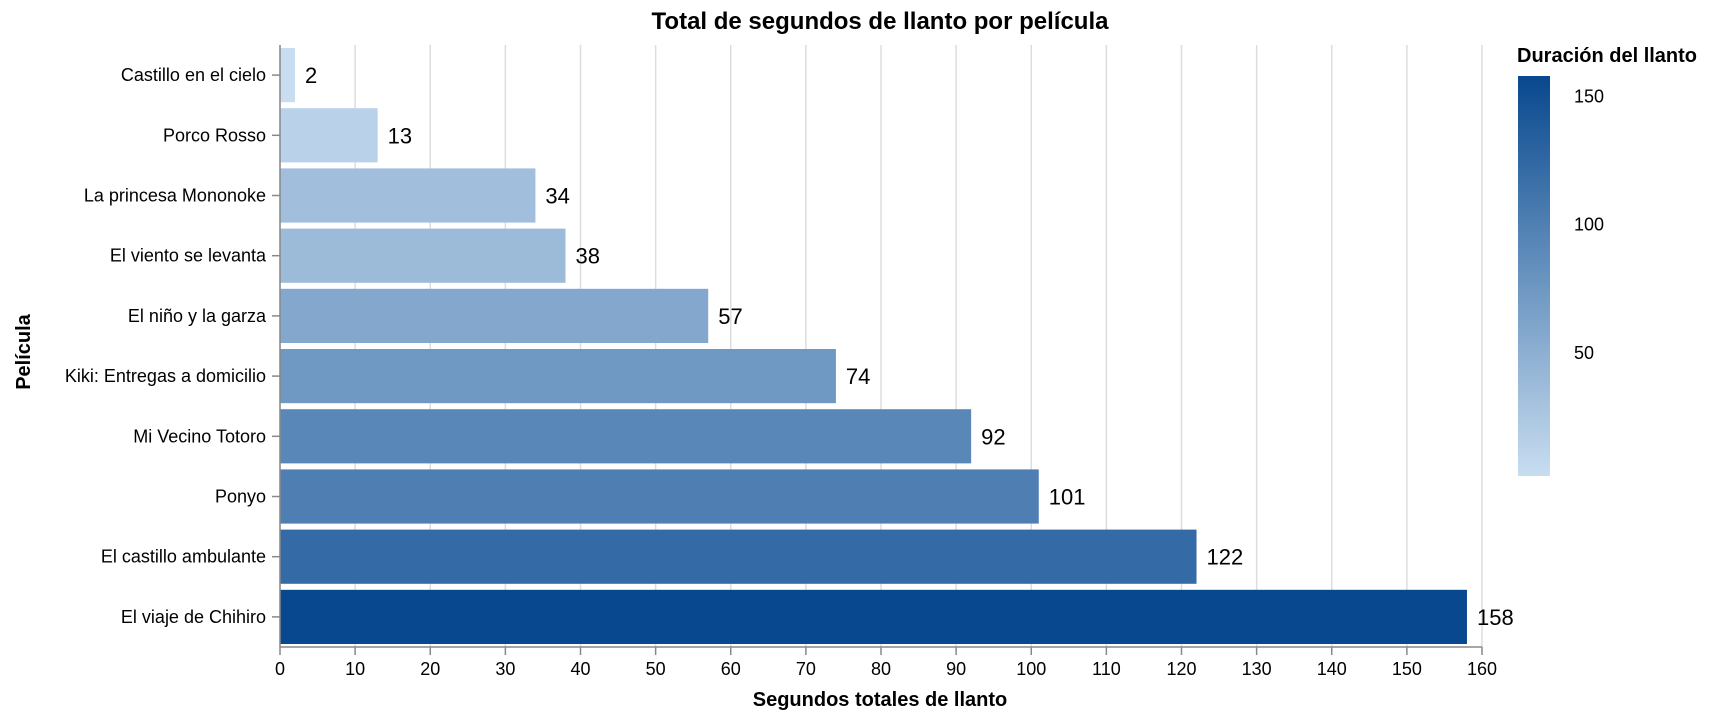  I want to click on x-tick-label: 10, so click(355, 669).